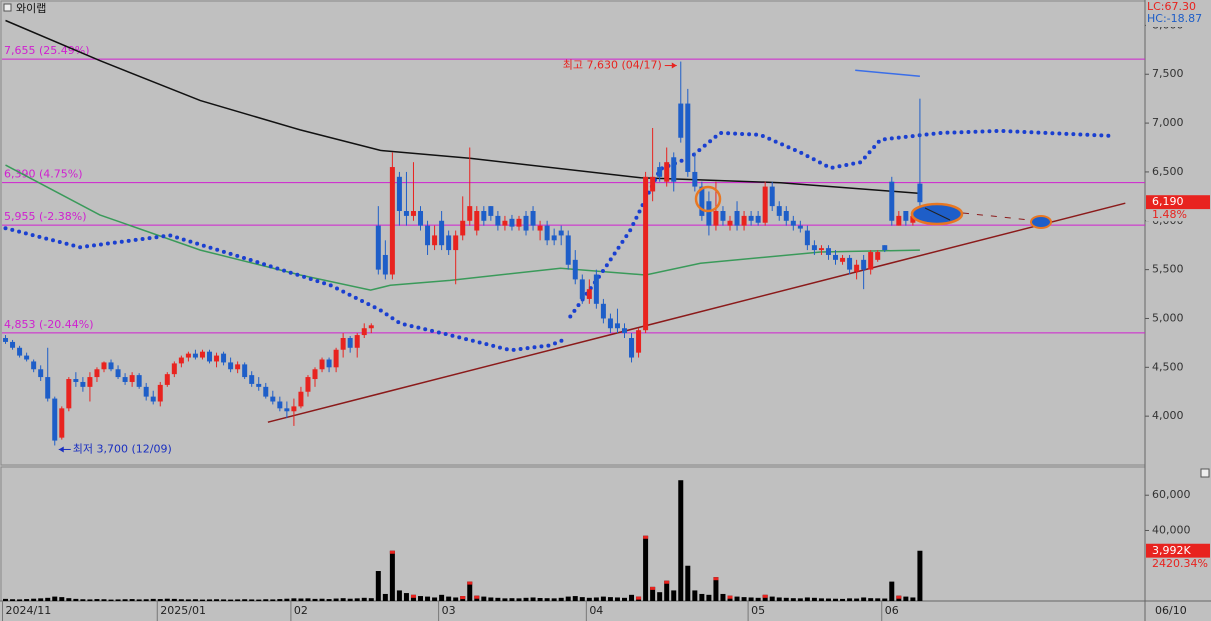 Image resolution: width=1211 pixels, height=621 pixels. Describe the element at coordinates (29, 610) in the screenshot. I see `x-tick-label: 2024/11` at that location.